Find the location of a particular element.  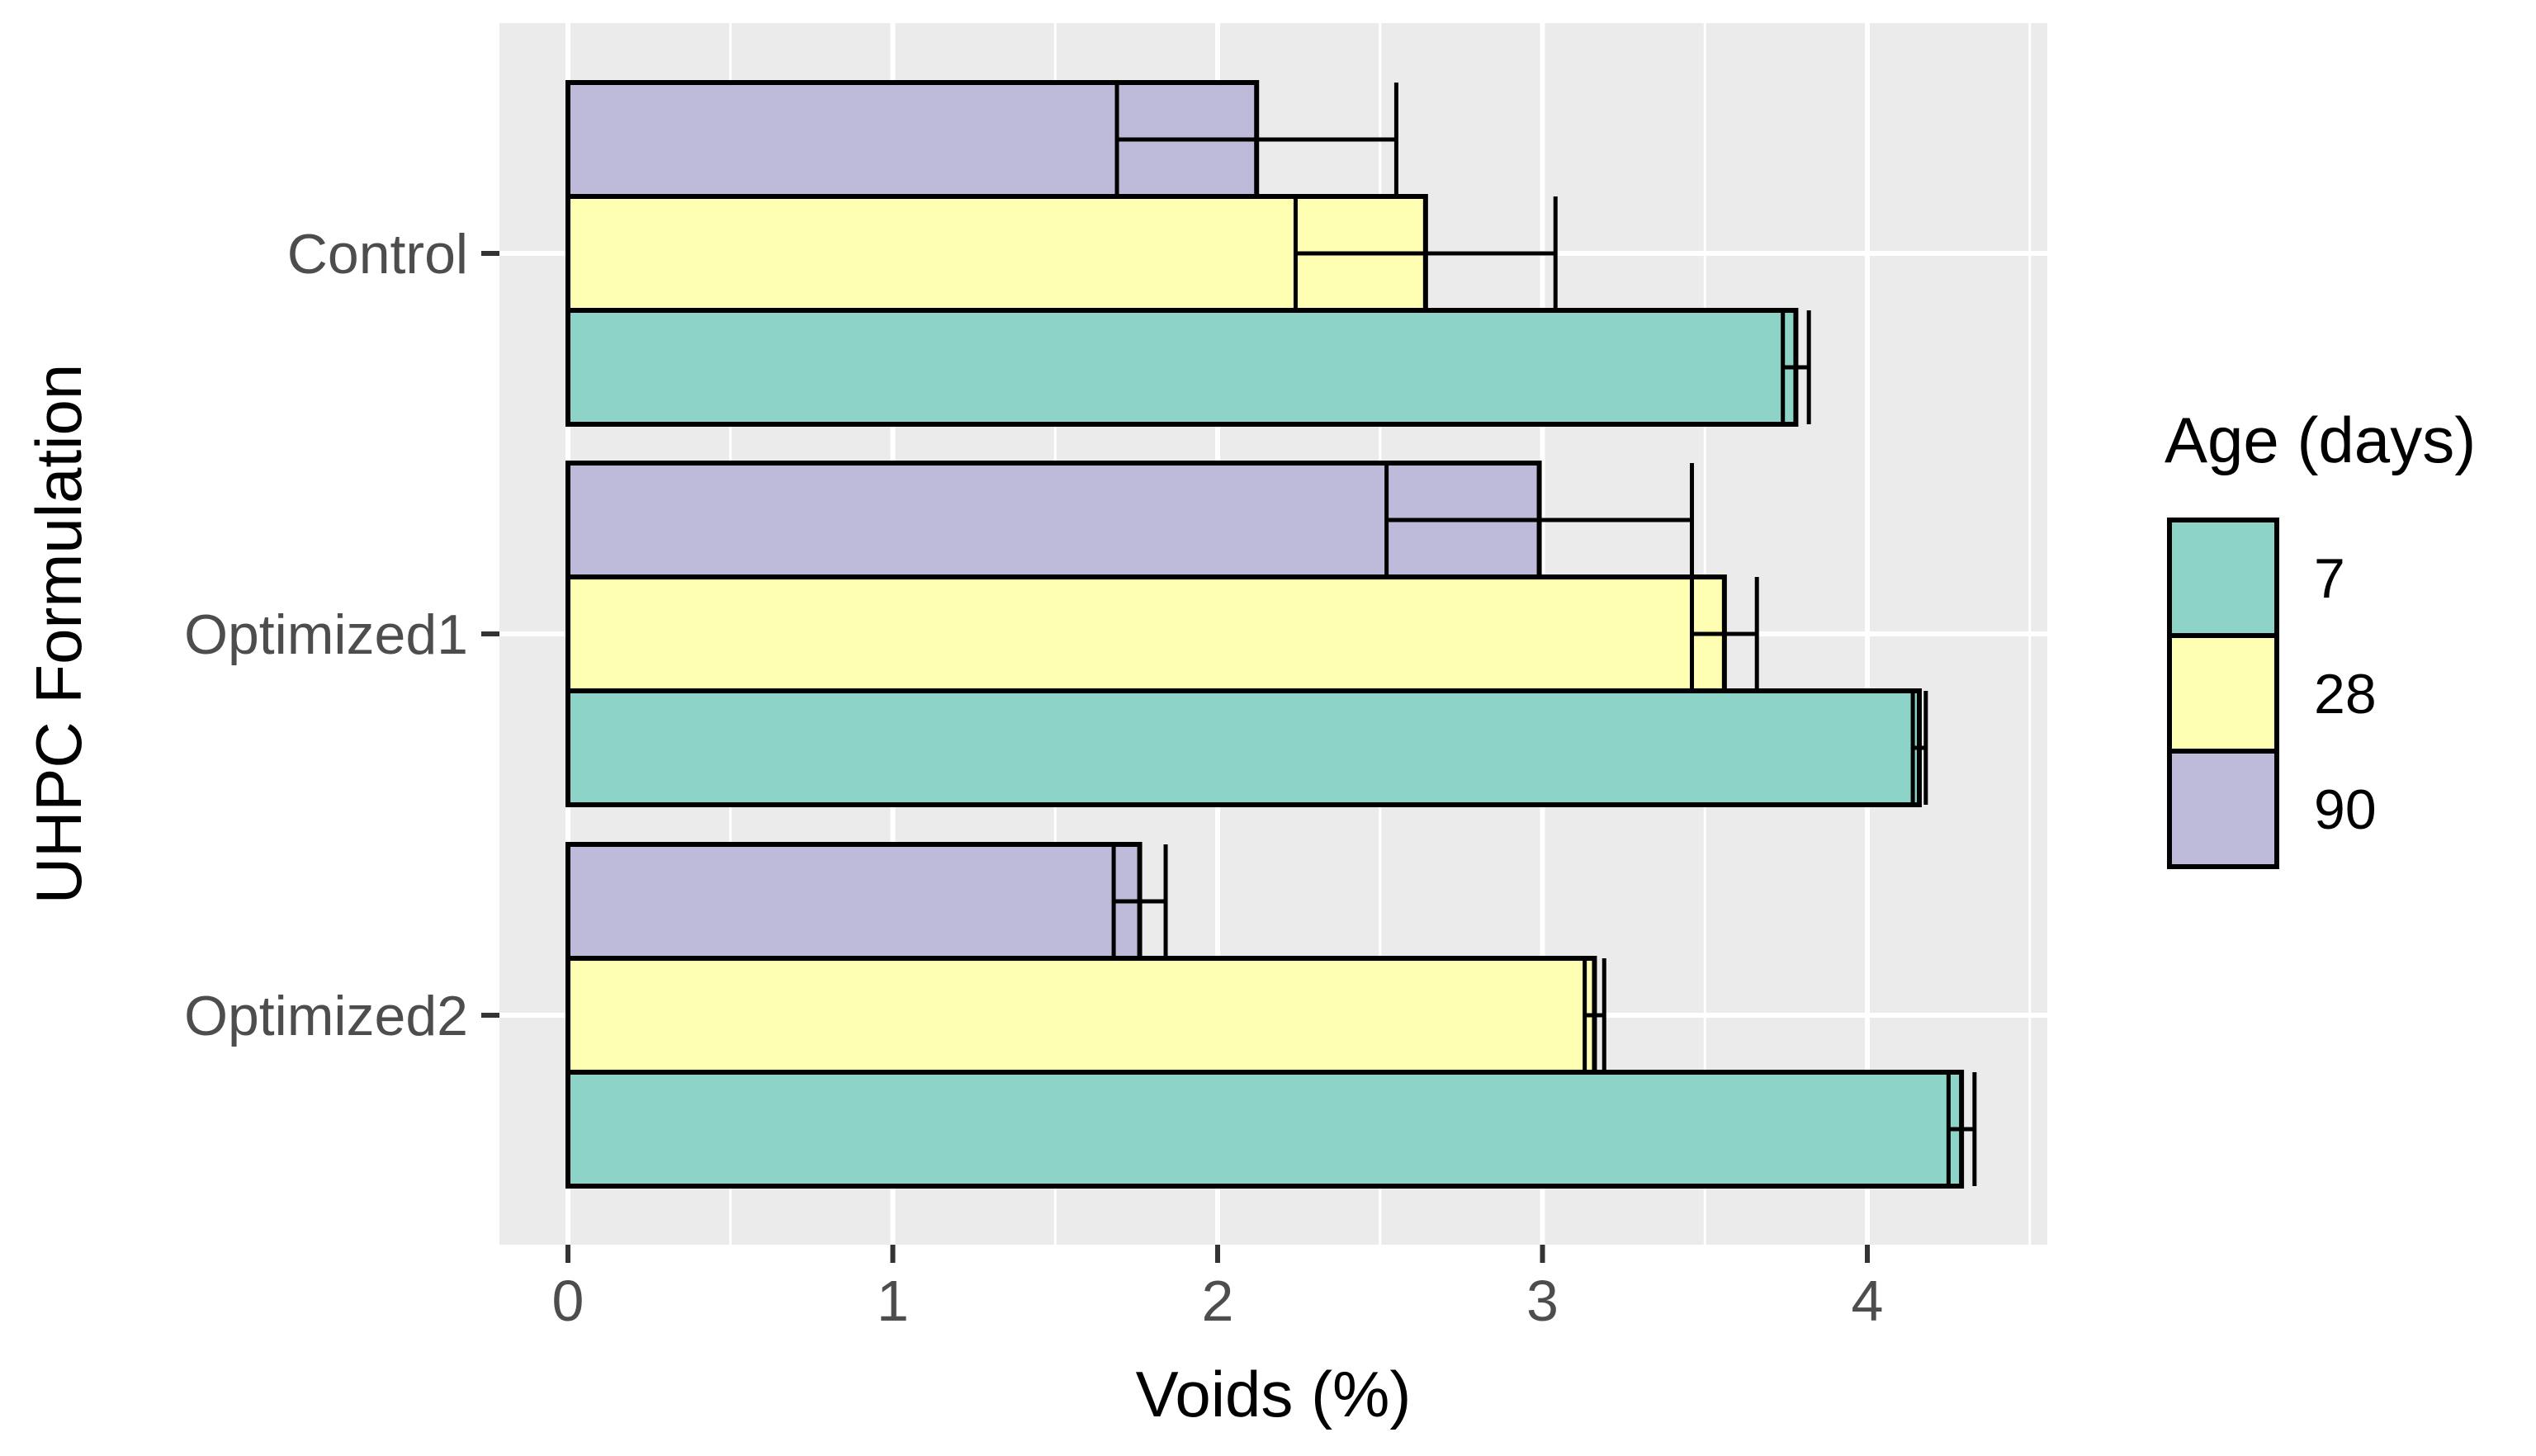

x-axis: 0 1 2 3 4 is located at coordinates (1218, 1289).